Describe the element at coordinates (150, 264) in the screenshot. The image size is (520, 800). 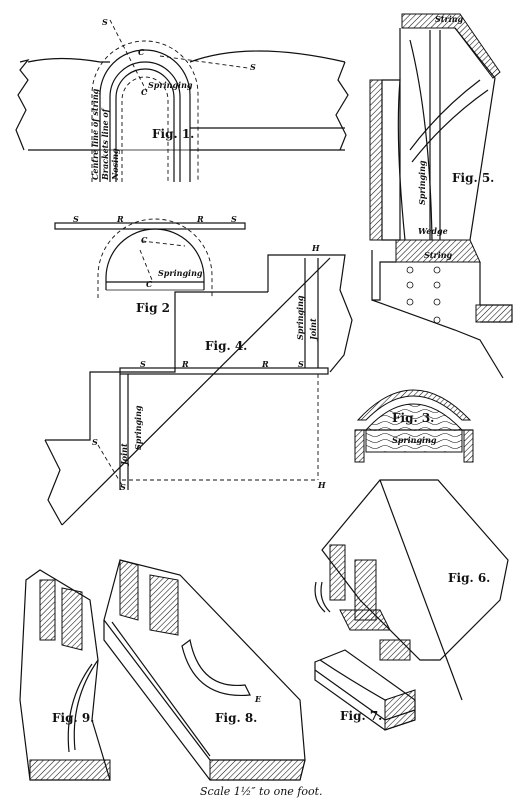
I see `figure-2: S R R S C C Springing Fig 2` at that location.